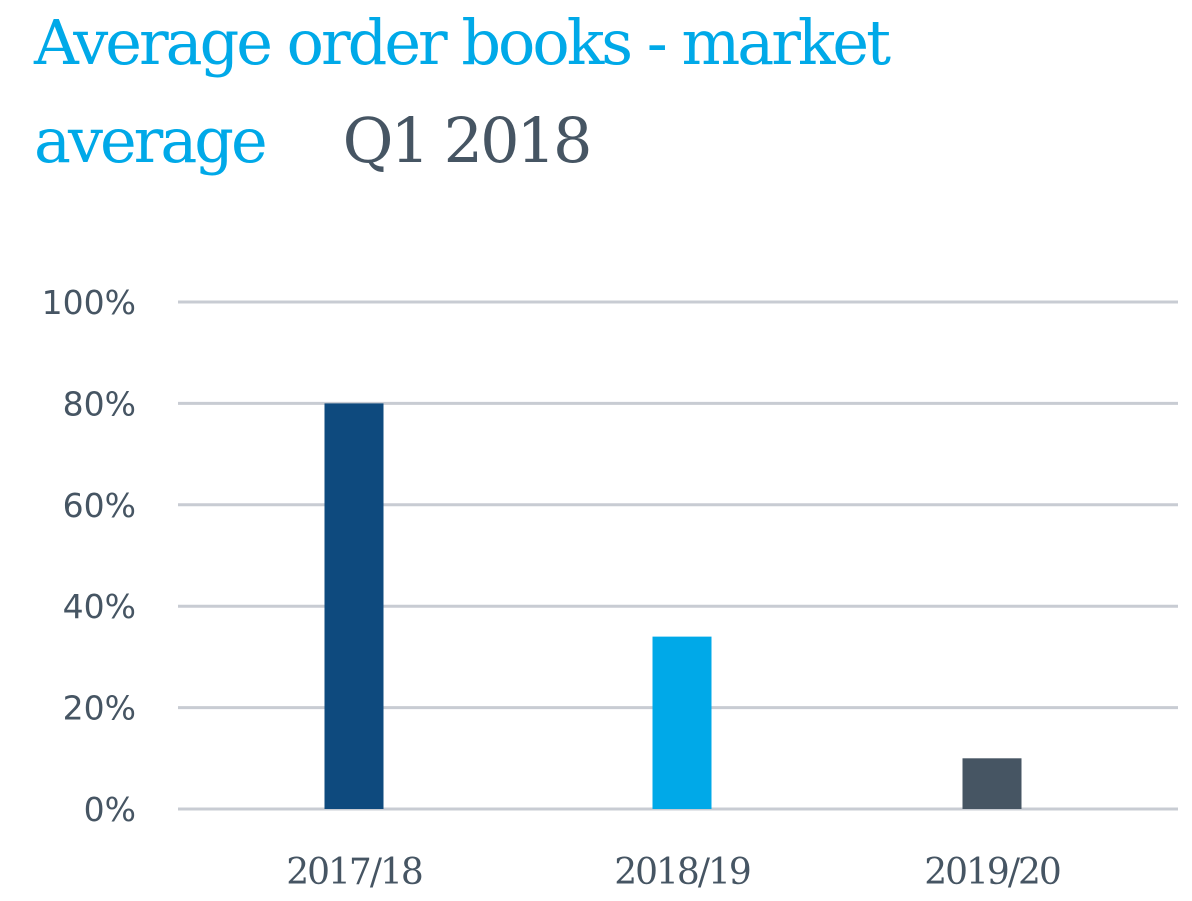 This screenshot has width=1192, height=901. What do you see at coordinates (462, 91) in the screenshot?
I see `chart-title-main: Average order books - market average` at bounding box center [462, 91].